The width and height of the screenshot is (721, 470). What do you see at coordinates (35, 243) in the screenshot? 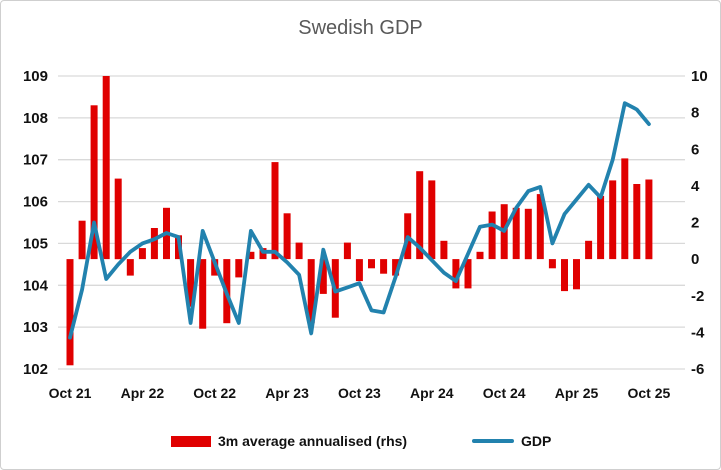
I see `y-axis-left-tick: 105` at bounding box center [35, 243].